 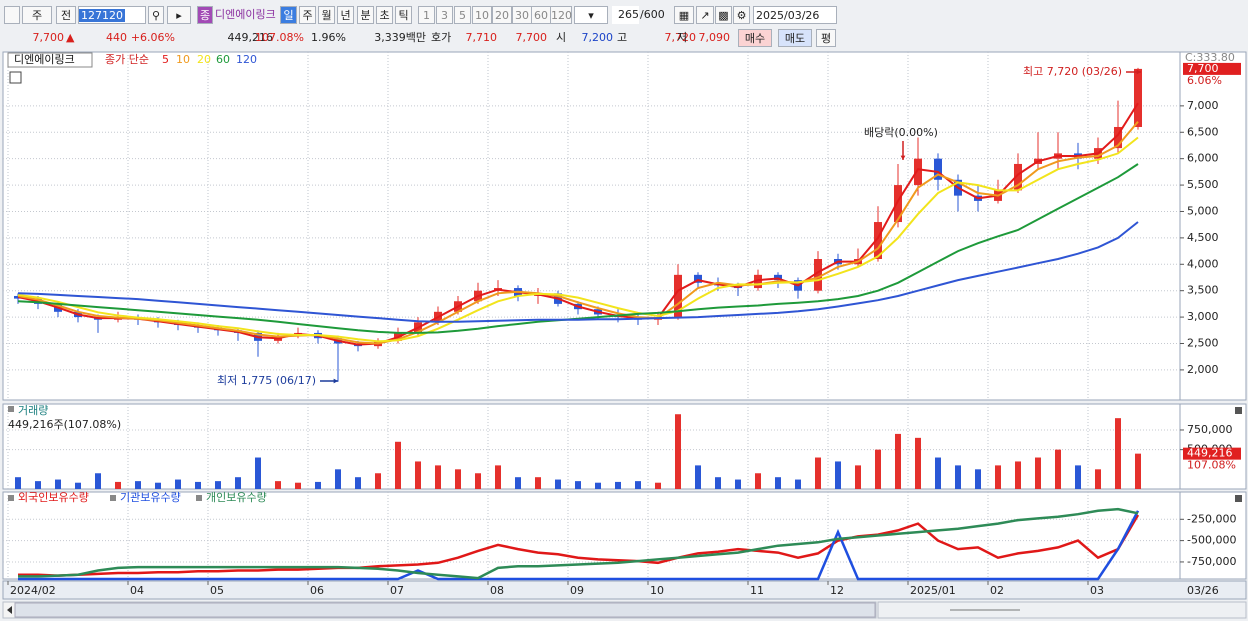 What do you see at coordinates (1210, 429) in the screenshot?
I see `y-tick-label: 750,000` at bounding box center [1210, 429].